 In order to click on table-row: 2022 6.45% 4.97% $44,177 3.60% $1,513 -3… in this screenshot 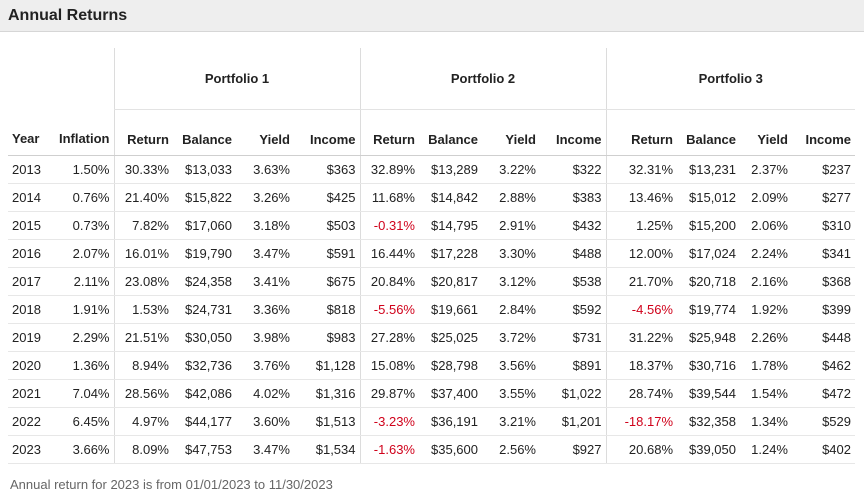, I will do `click(431, 421)`.